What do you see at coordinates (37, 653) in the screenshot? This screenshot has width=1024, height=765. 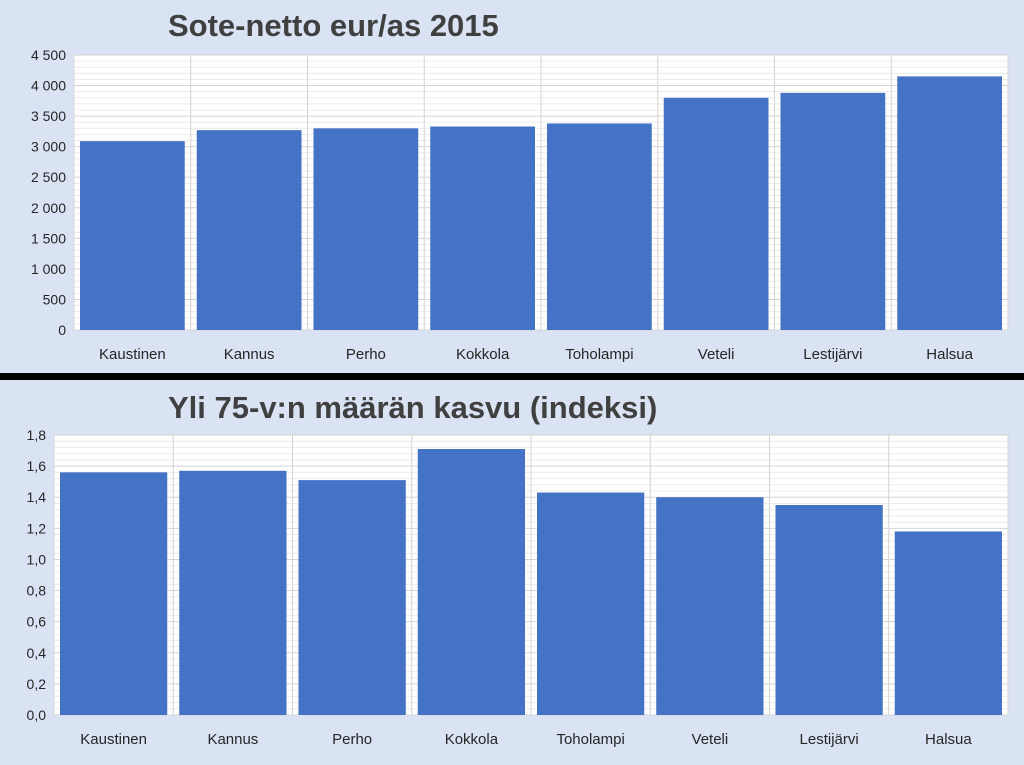 I see `y-tick-label: 0,4` at bounding box center [37, 653].